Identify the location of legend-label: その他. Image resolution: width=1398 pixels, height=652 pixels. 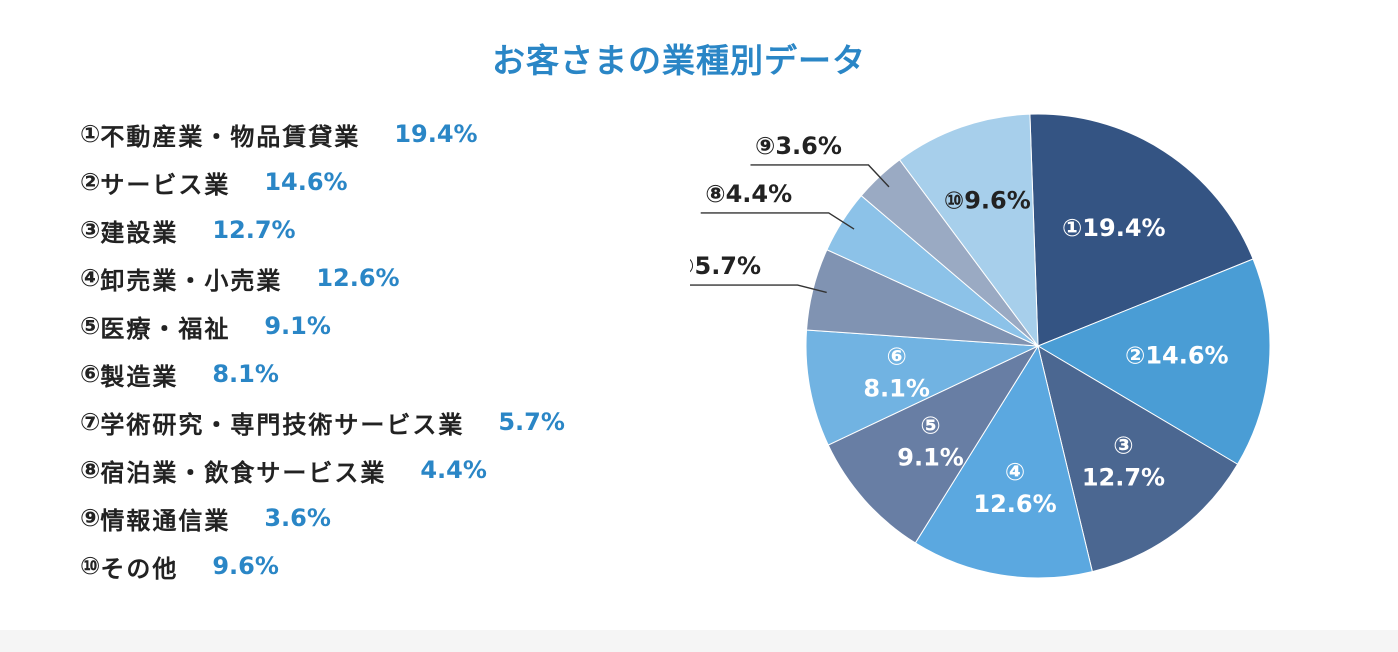
(139, 568).